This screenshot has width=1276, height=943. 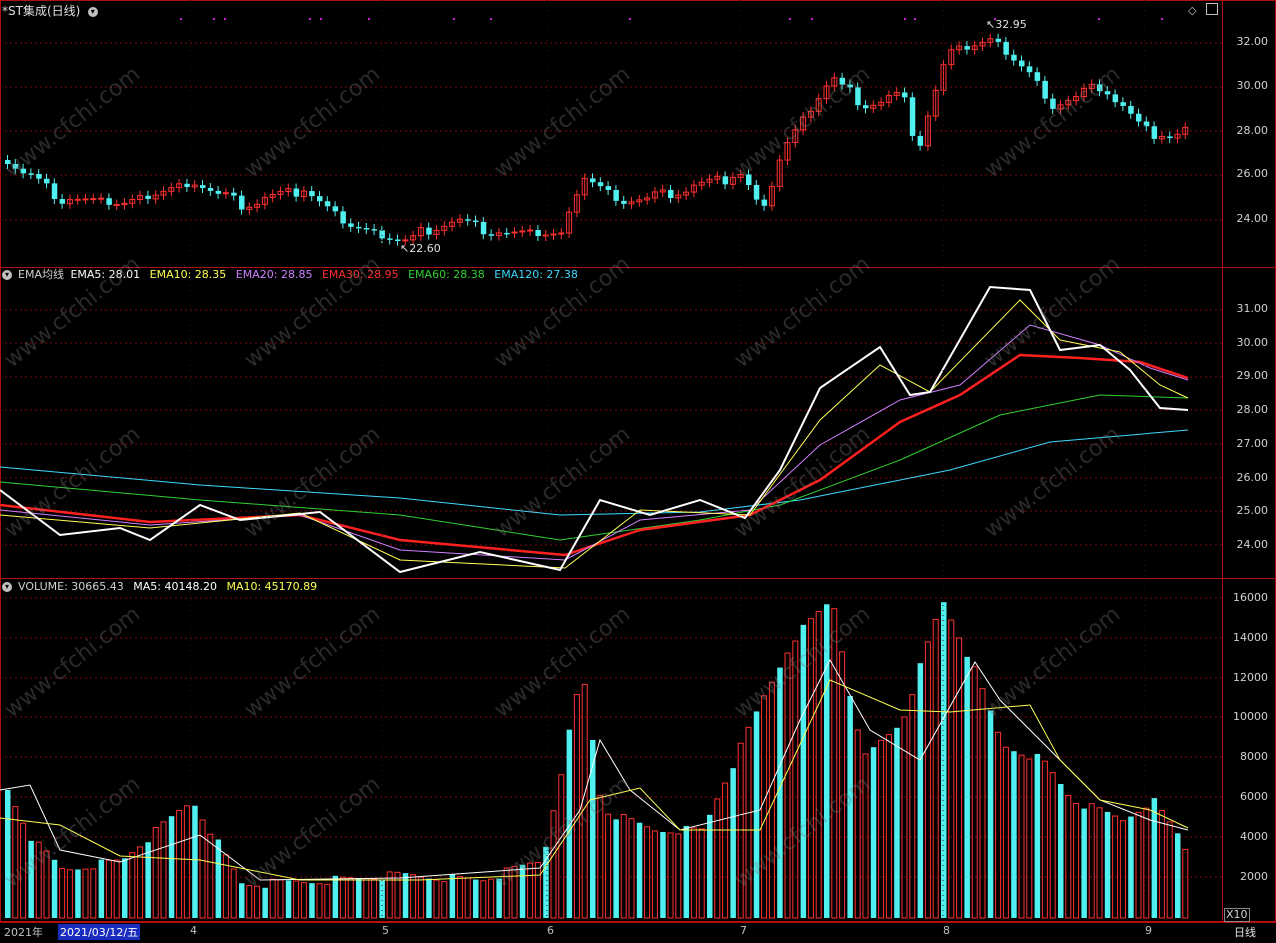 I want to click on ema-indicator-name: EMA均线, so click(x=41, y=274).